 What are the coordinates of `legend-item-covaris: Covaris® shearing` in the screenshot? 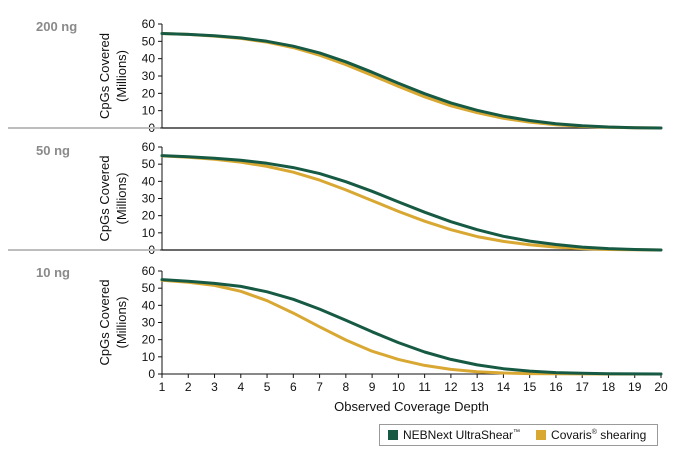 It's located at (591, 435).